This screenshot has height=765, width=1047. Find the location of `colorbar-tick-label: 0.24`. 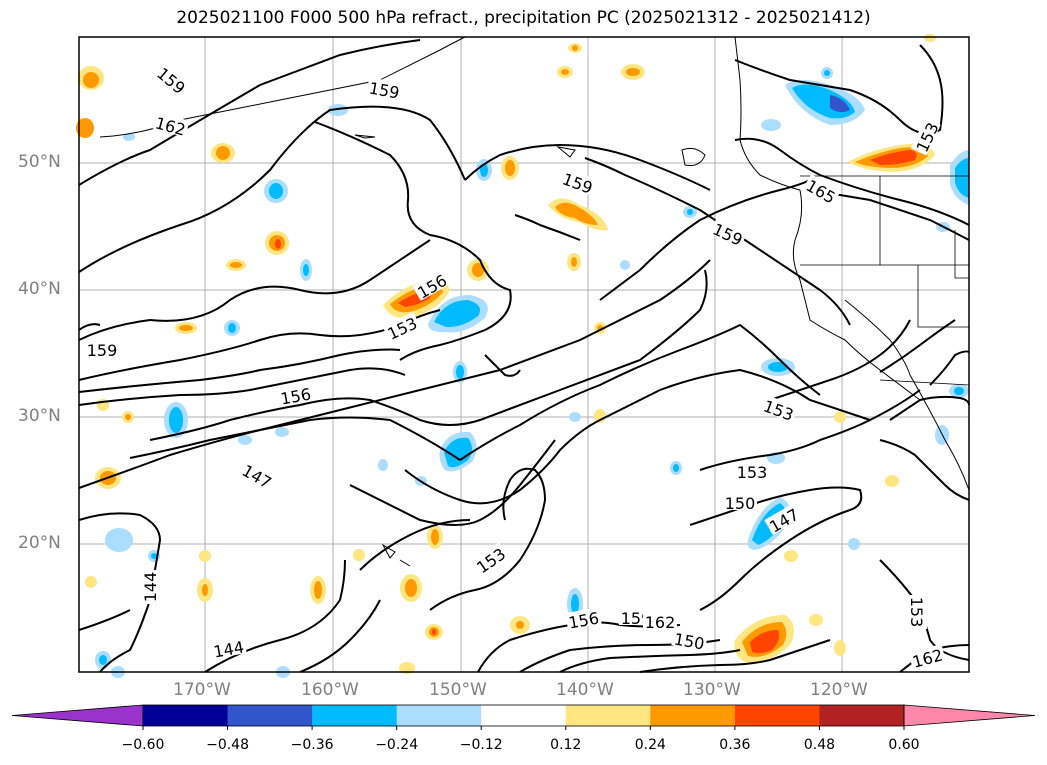

colorbar-tick-label: 0.24 is located at coordinates (650, 745).